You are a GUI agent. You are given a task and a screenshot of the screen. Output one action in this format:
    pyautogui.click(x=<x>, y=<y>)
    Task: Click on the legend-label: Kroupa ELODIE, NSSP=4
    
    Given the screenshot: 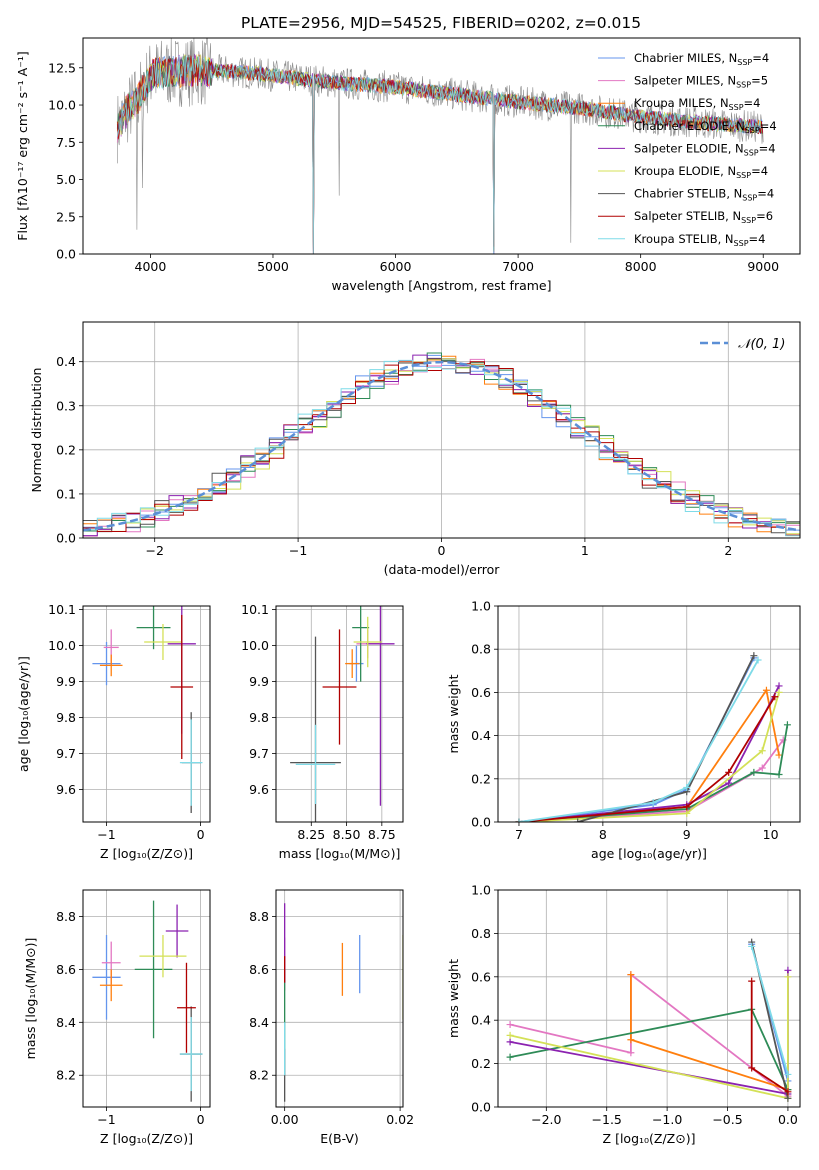 What is the action you would take?
    pyautogui.click(x=701, y=172)
    